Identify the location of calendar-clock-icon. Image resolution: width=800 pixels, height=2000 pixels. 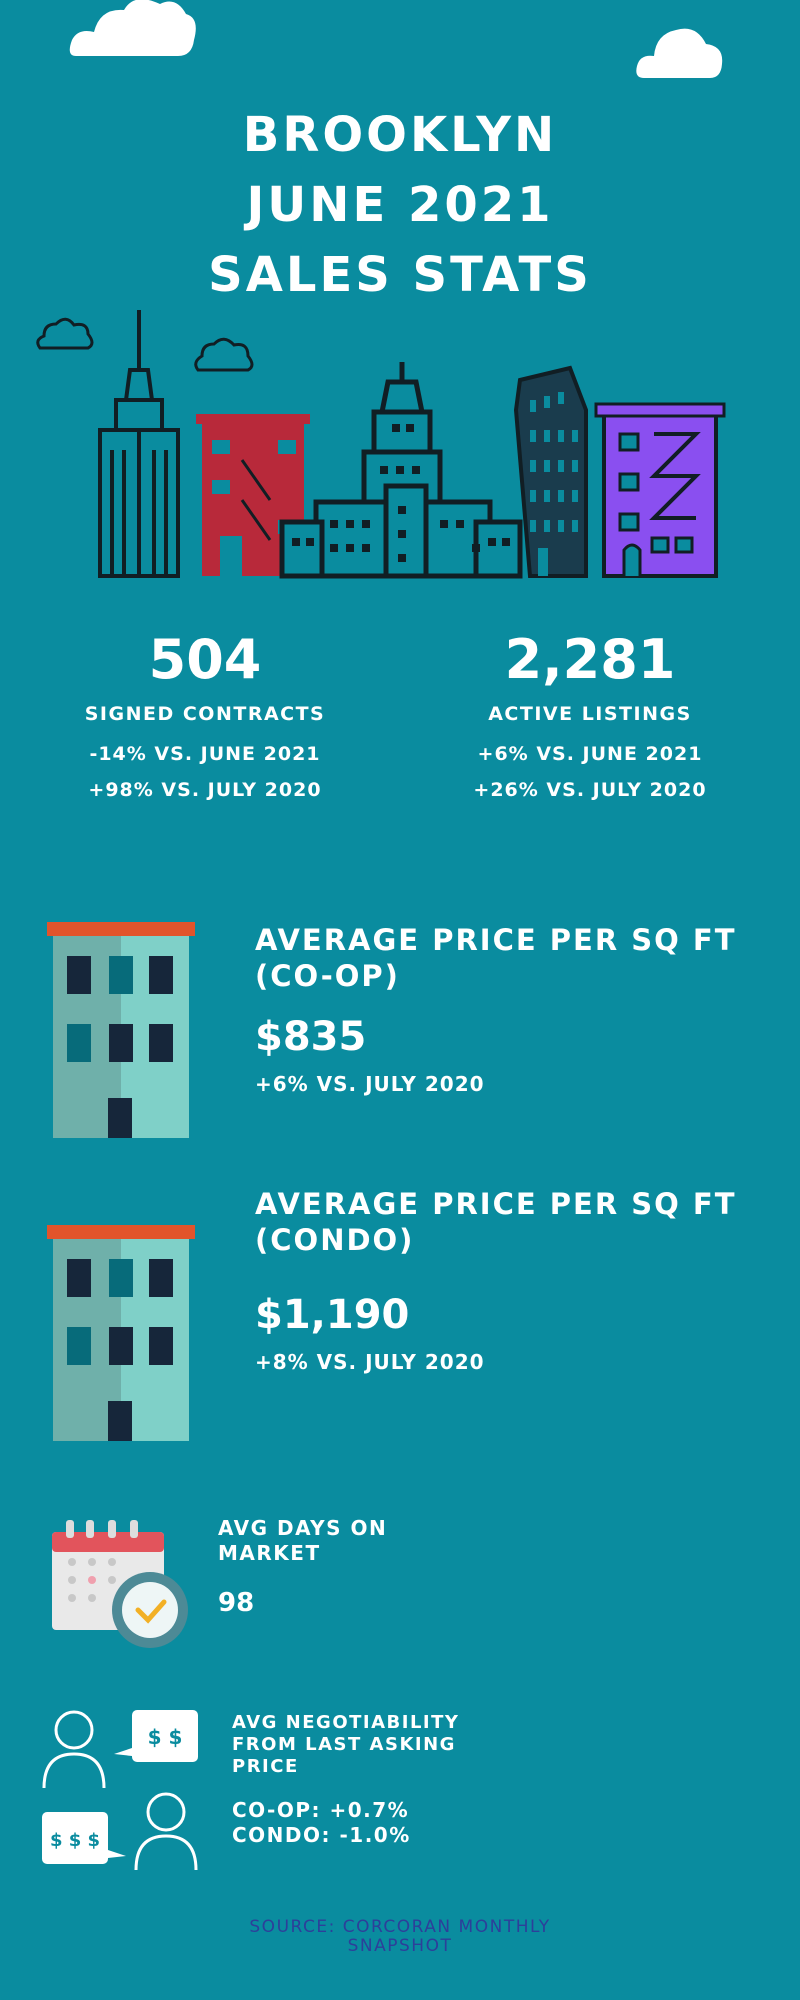
(120, 1584).